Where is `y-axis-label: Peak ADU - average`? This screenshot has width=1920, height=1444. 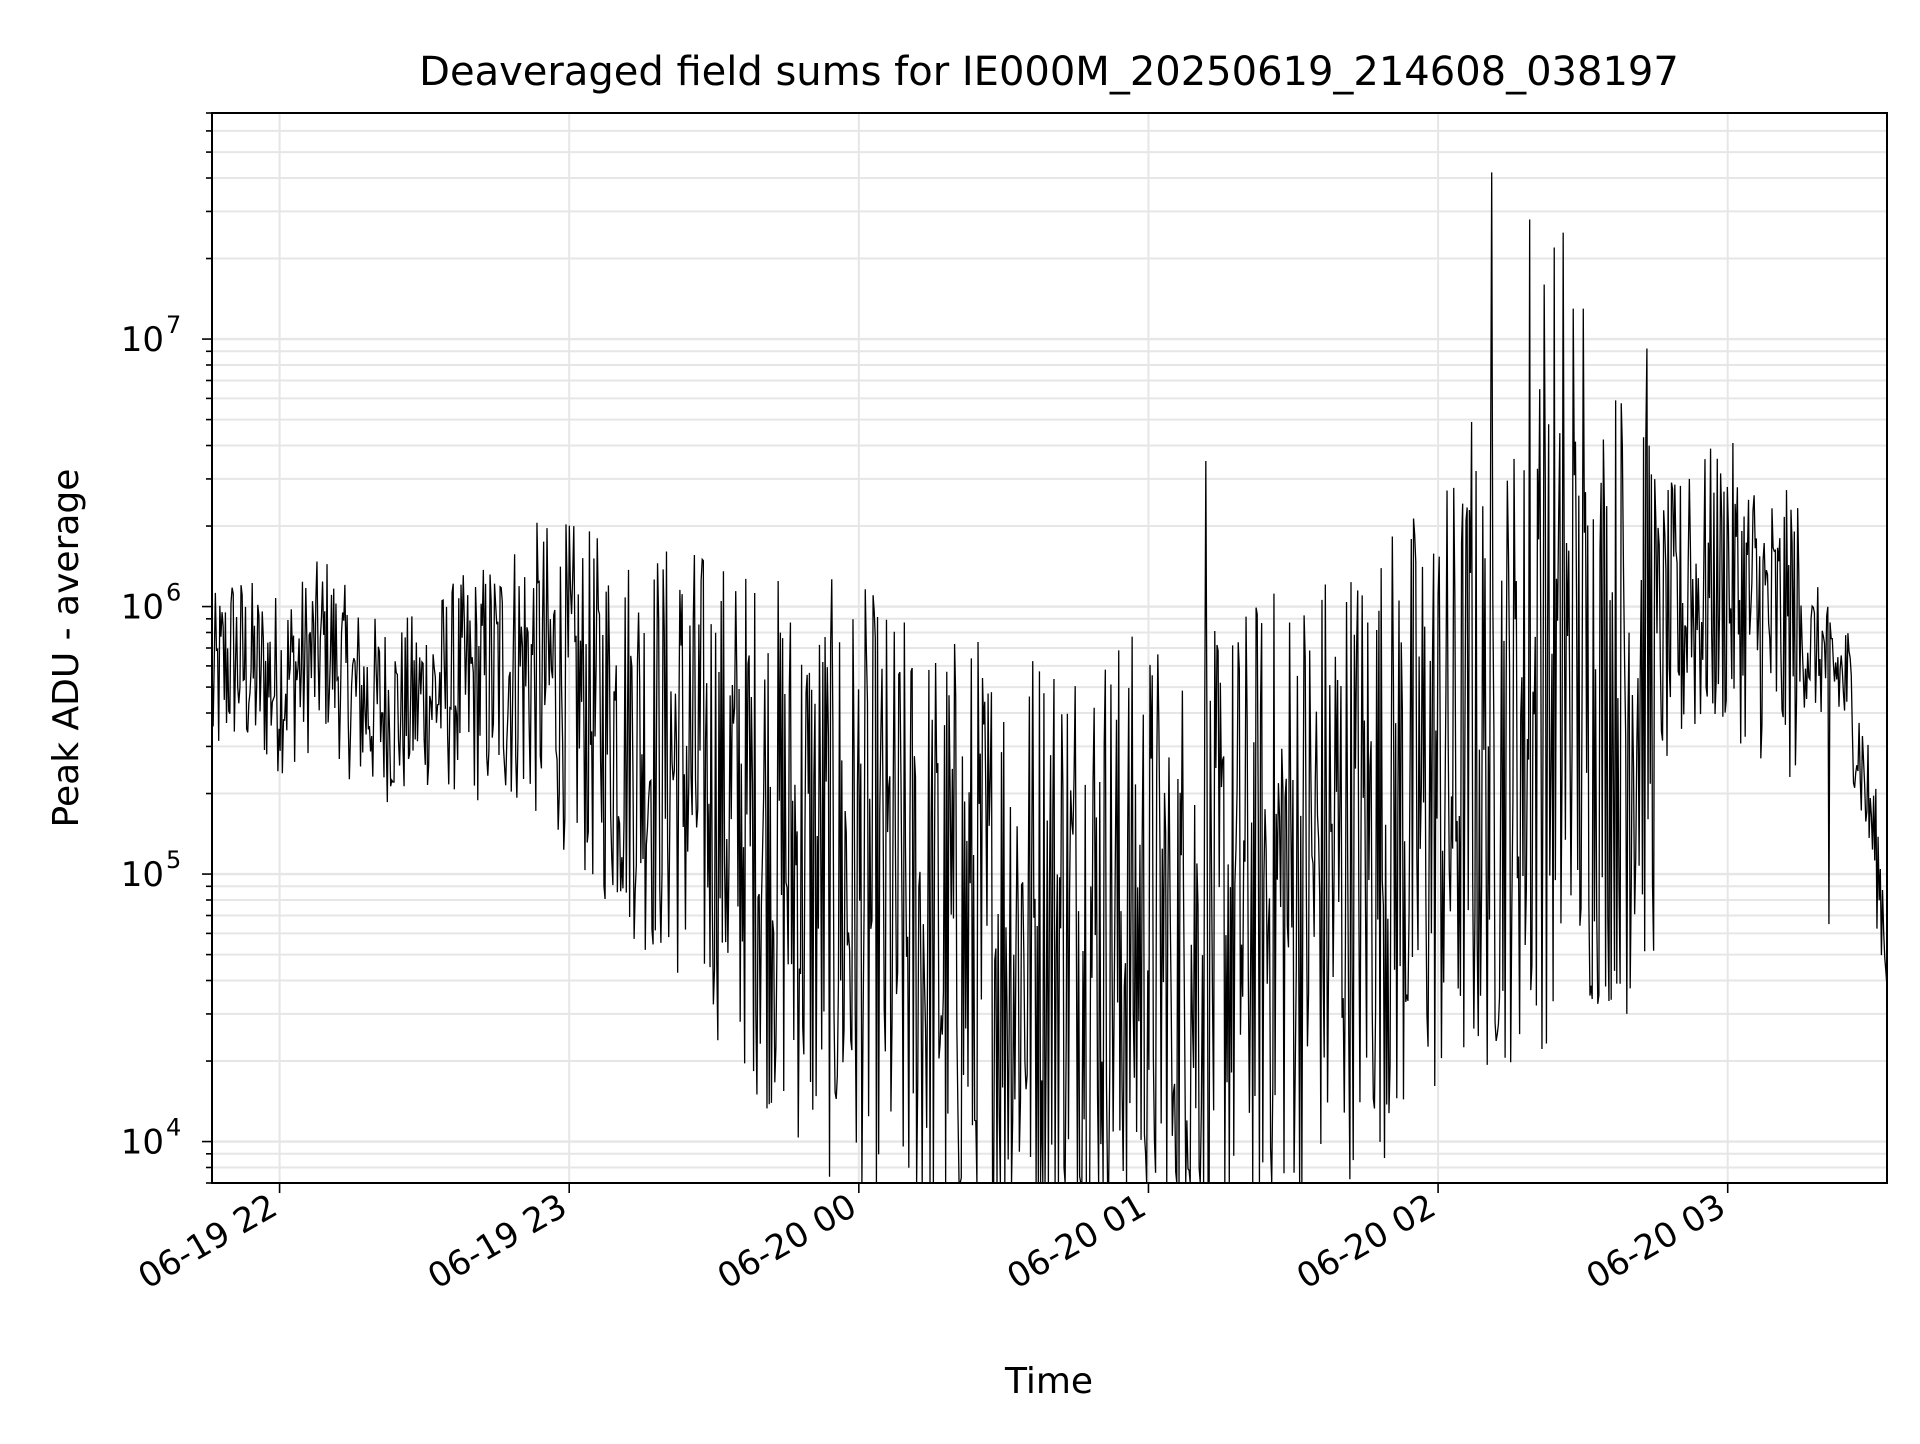
y-axis-label: Peak ADU - average is located at coordinates (66, 648).